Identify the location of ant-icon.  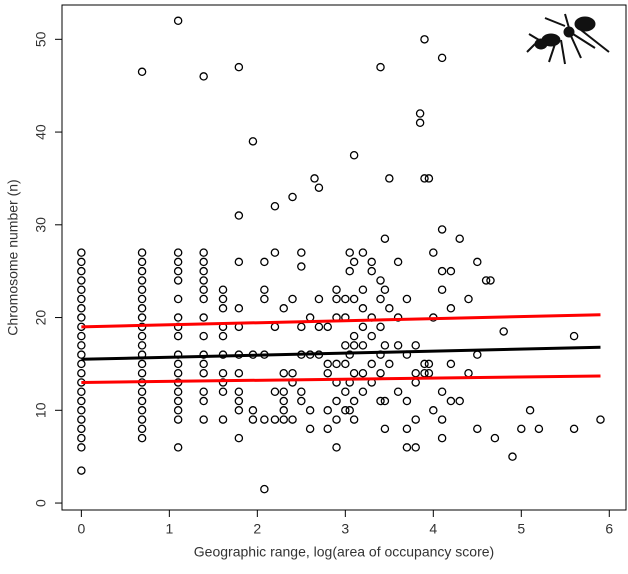
(568, 39).